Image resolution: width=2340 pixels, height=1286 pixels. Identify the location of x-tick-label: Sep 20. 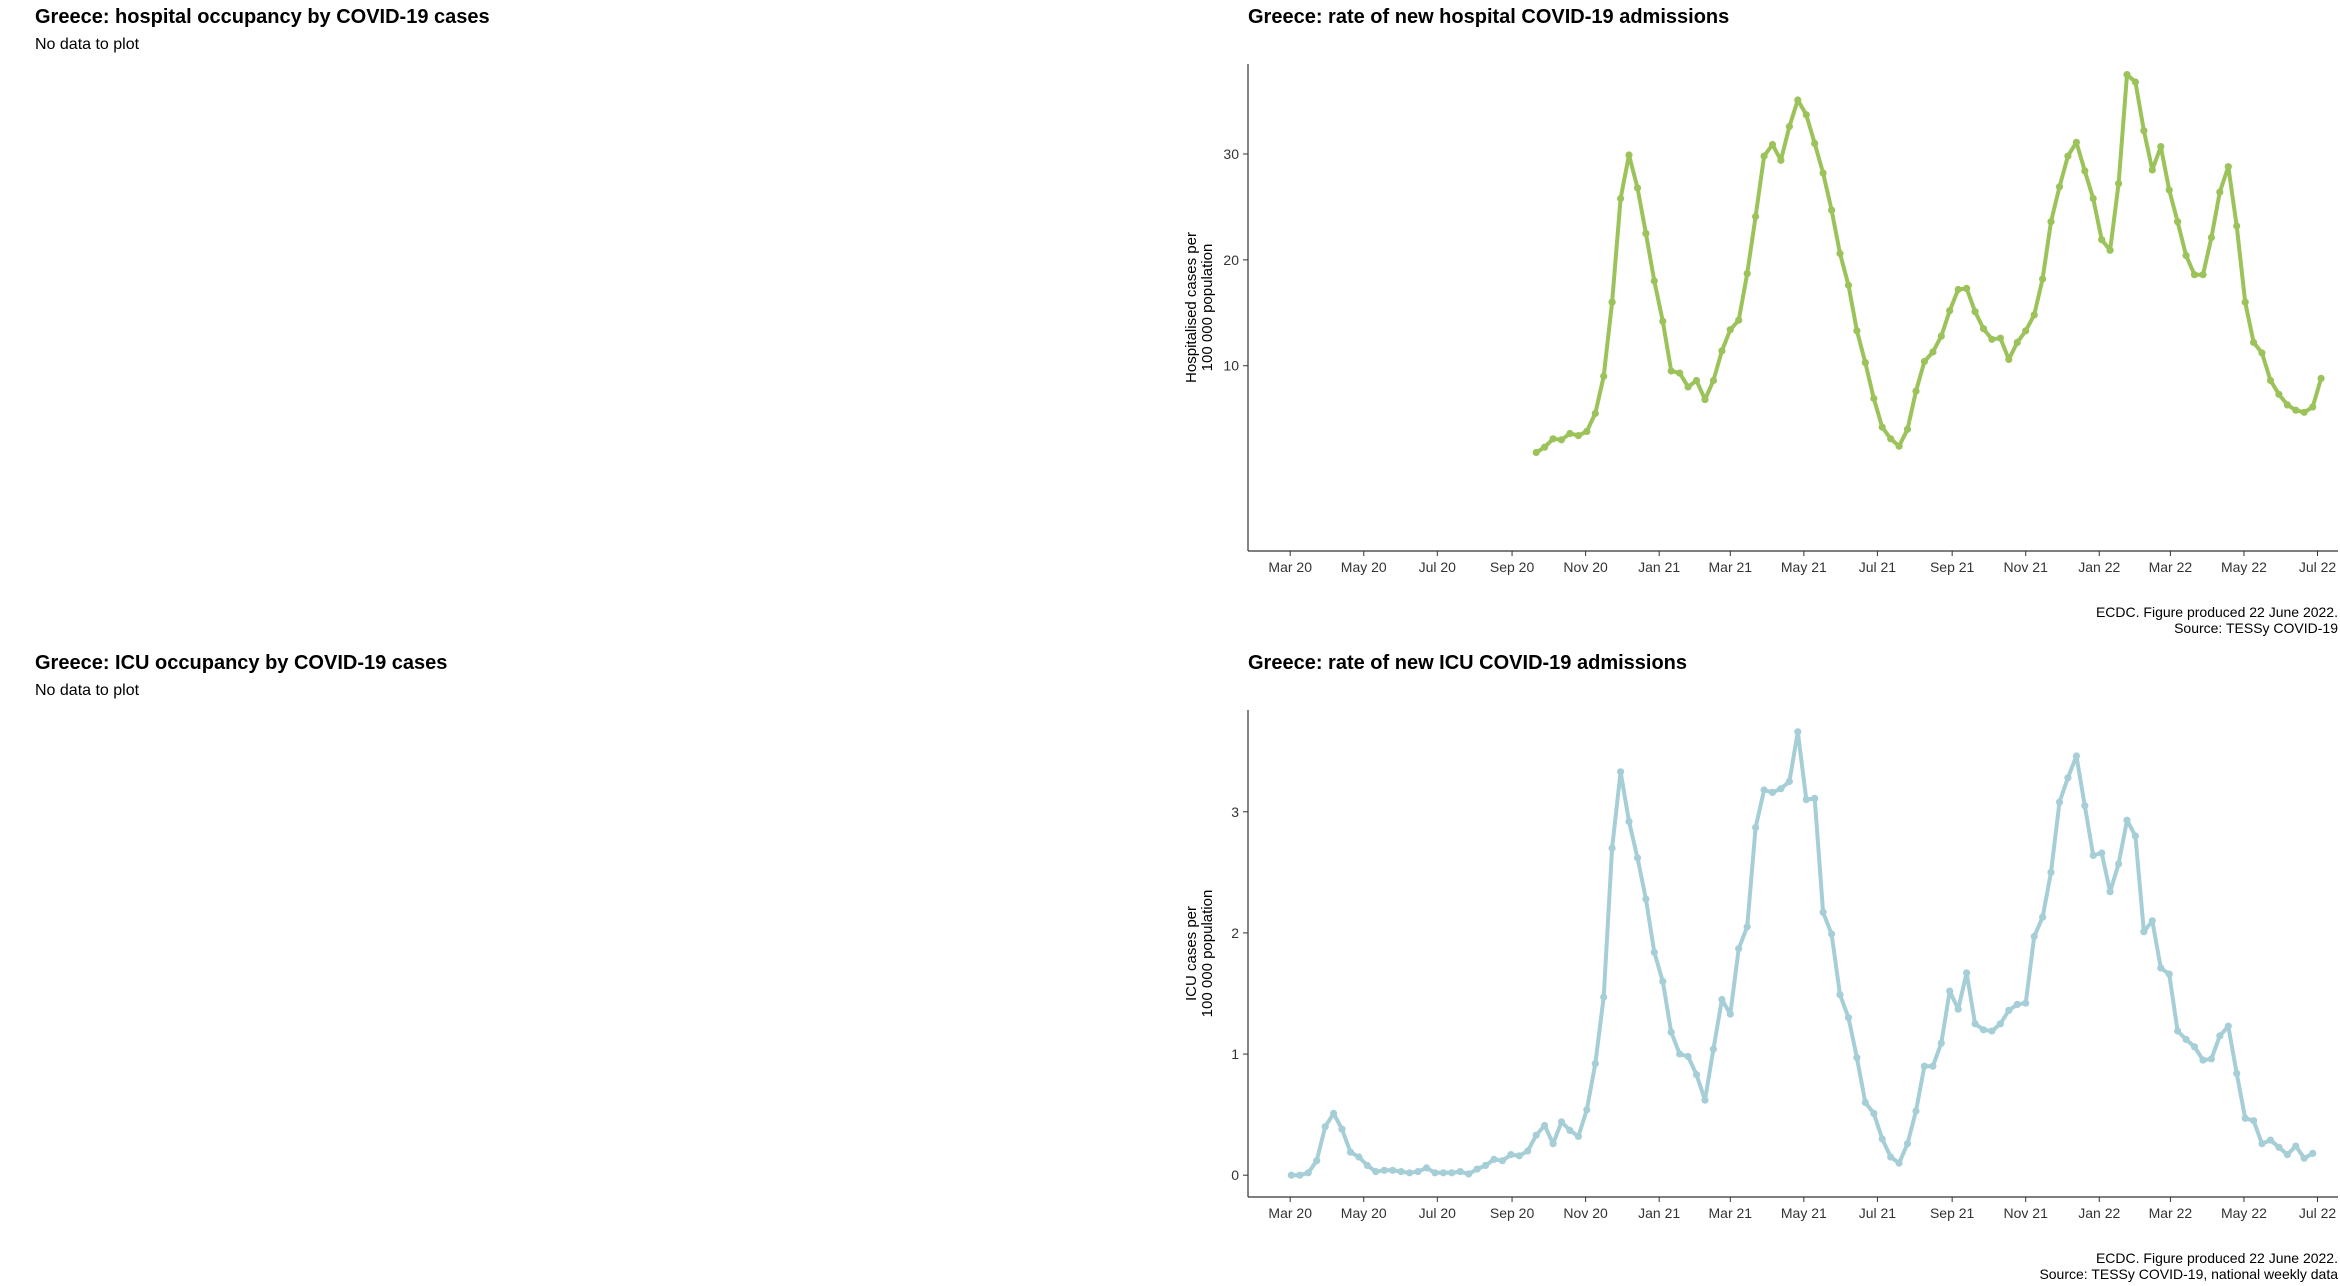
(1512, 1213).